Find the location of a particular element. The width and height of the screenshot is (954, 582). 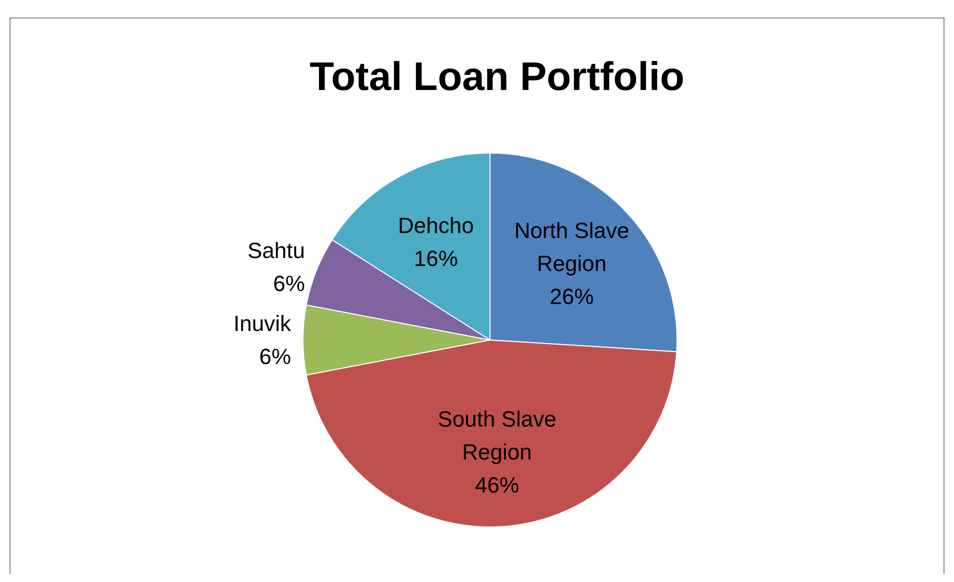

chart-title: Total Loan Portfolio is located at coordinates (497, 77).